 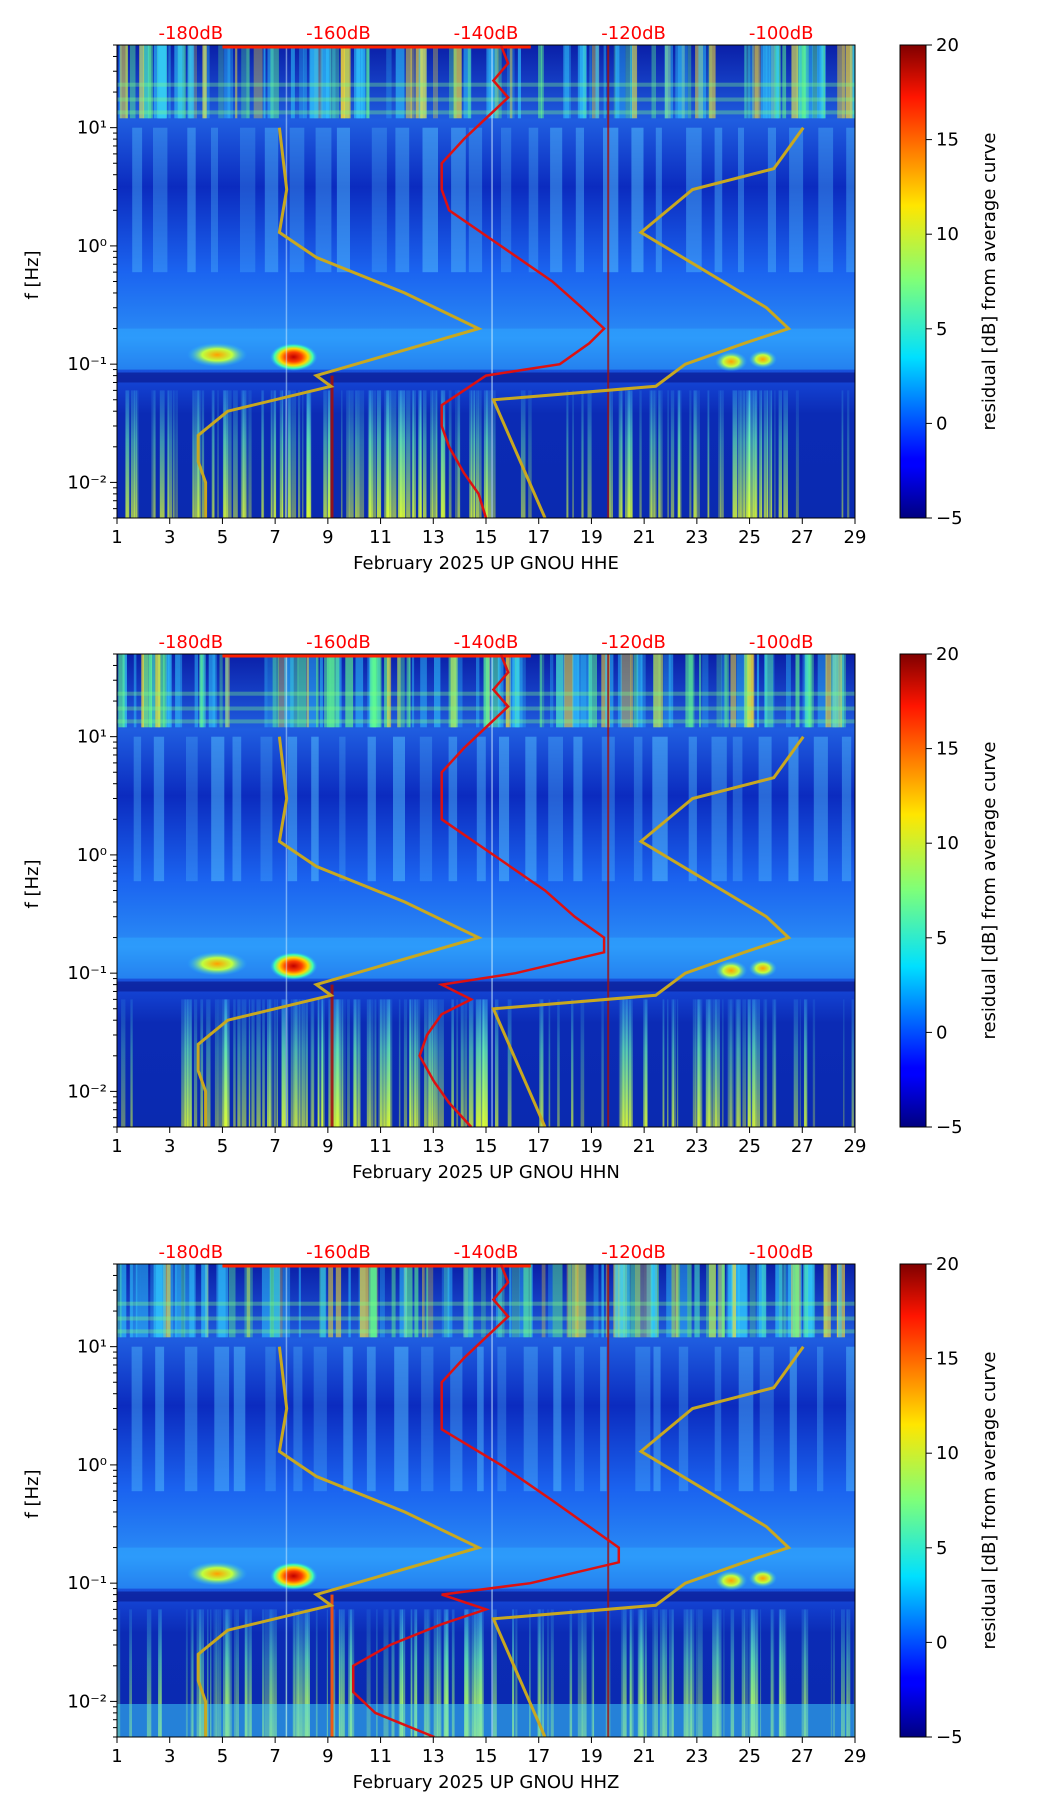 What do you see at coordinates (633, 33) in the screenshot?
I see `db-label: -120dB` at bounding box center [633, 33].